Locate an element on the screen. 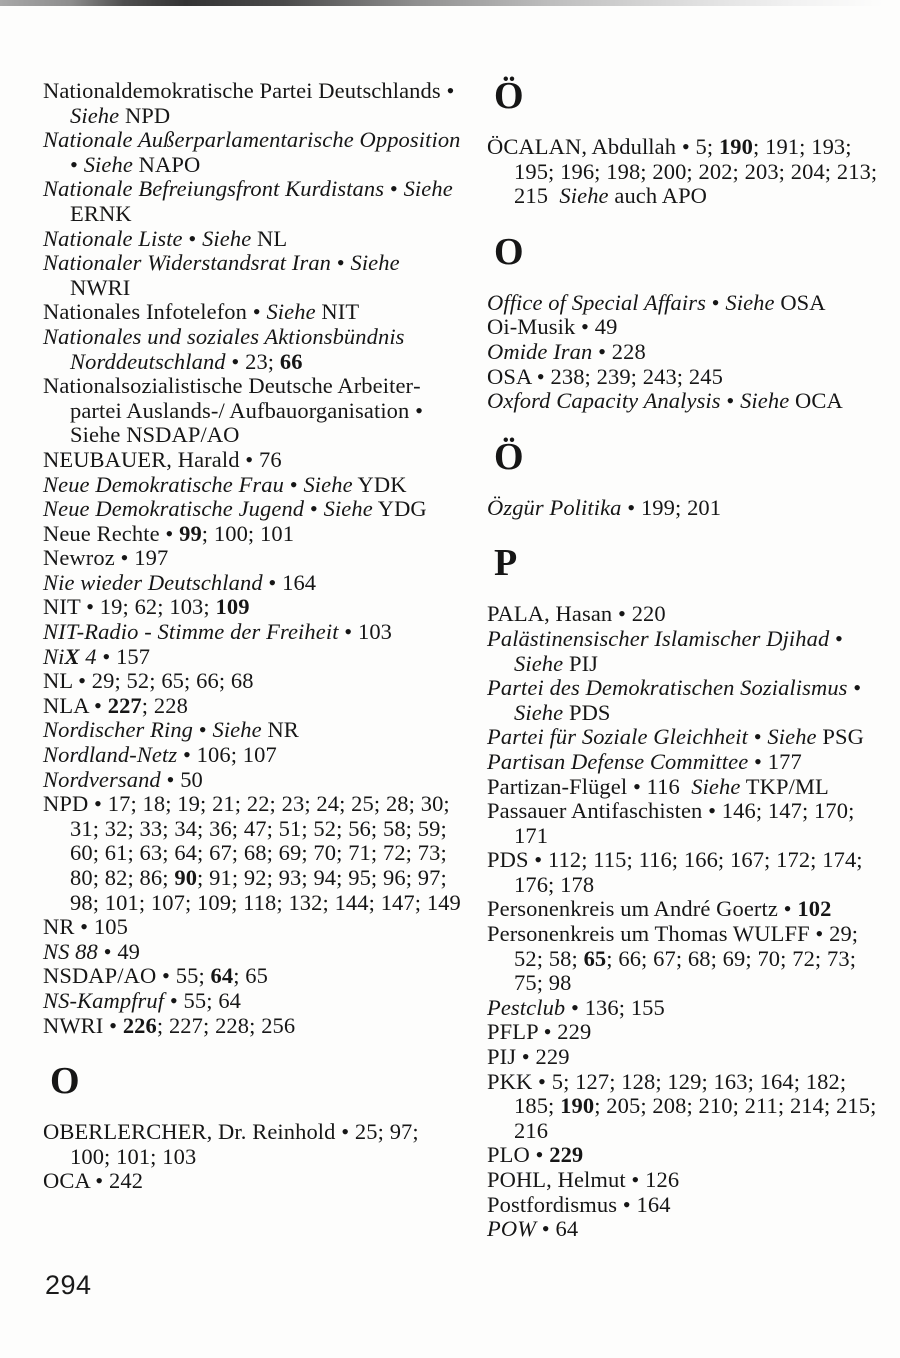 The image size is (900, 1358). index-entry-text: PIJ is located at coordinates (581, 663).